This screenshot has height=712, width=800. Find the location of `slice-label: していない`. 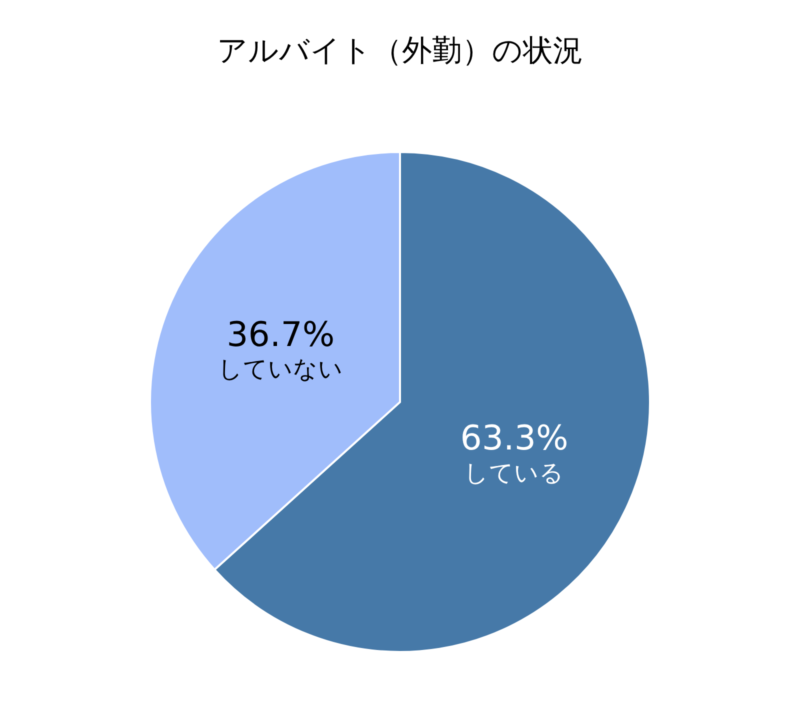

slice-label: していない is located at coordinates (281, 369).